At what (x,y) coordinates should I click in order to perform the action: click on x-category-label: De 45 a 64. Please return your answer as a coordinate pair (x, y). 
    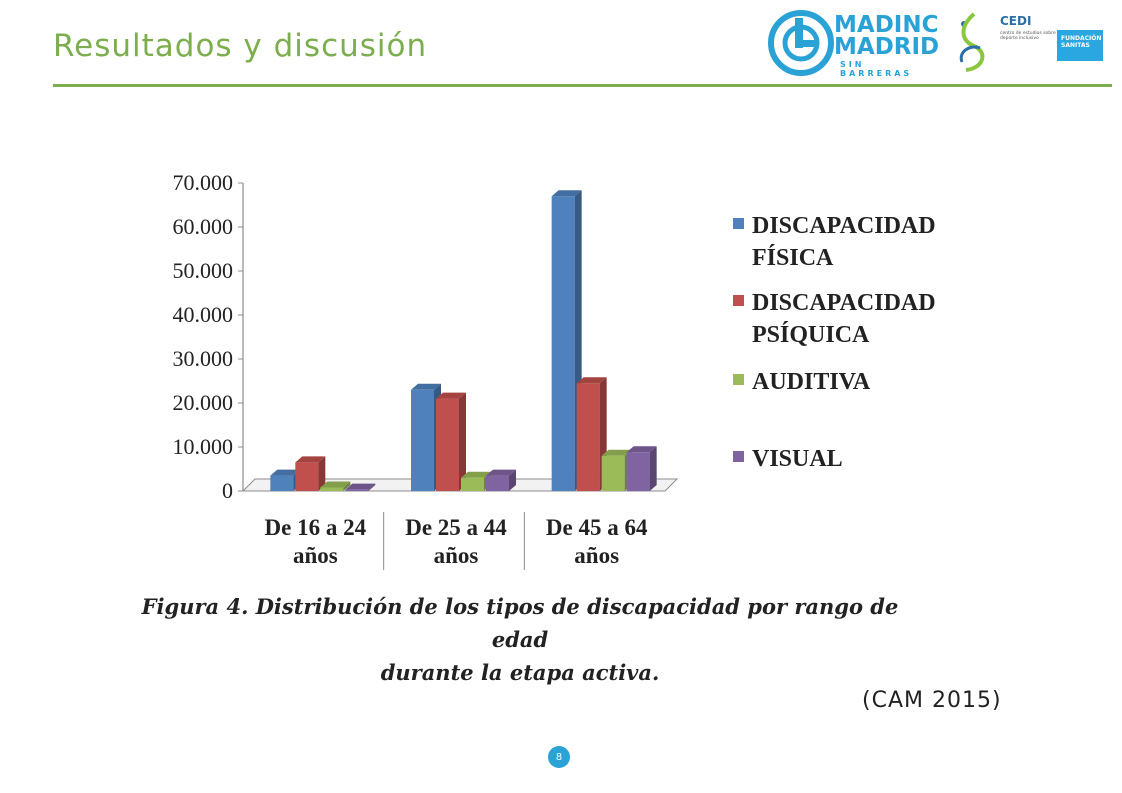
    Looking at the image, I should click on (597, 527).